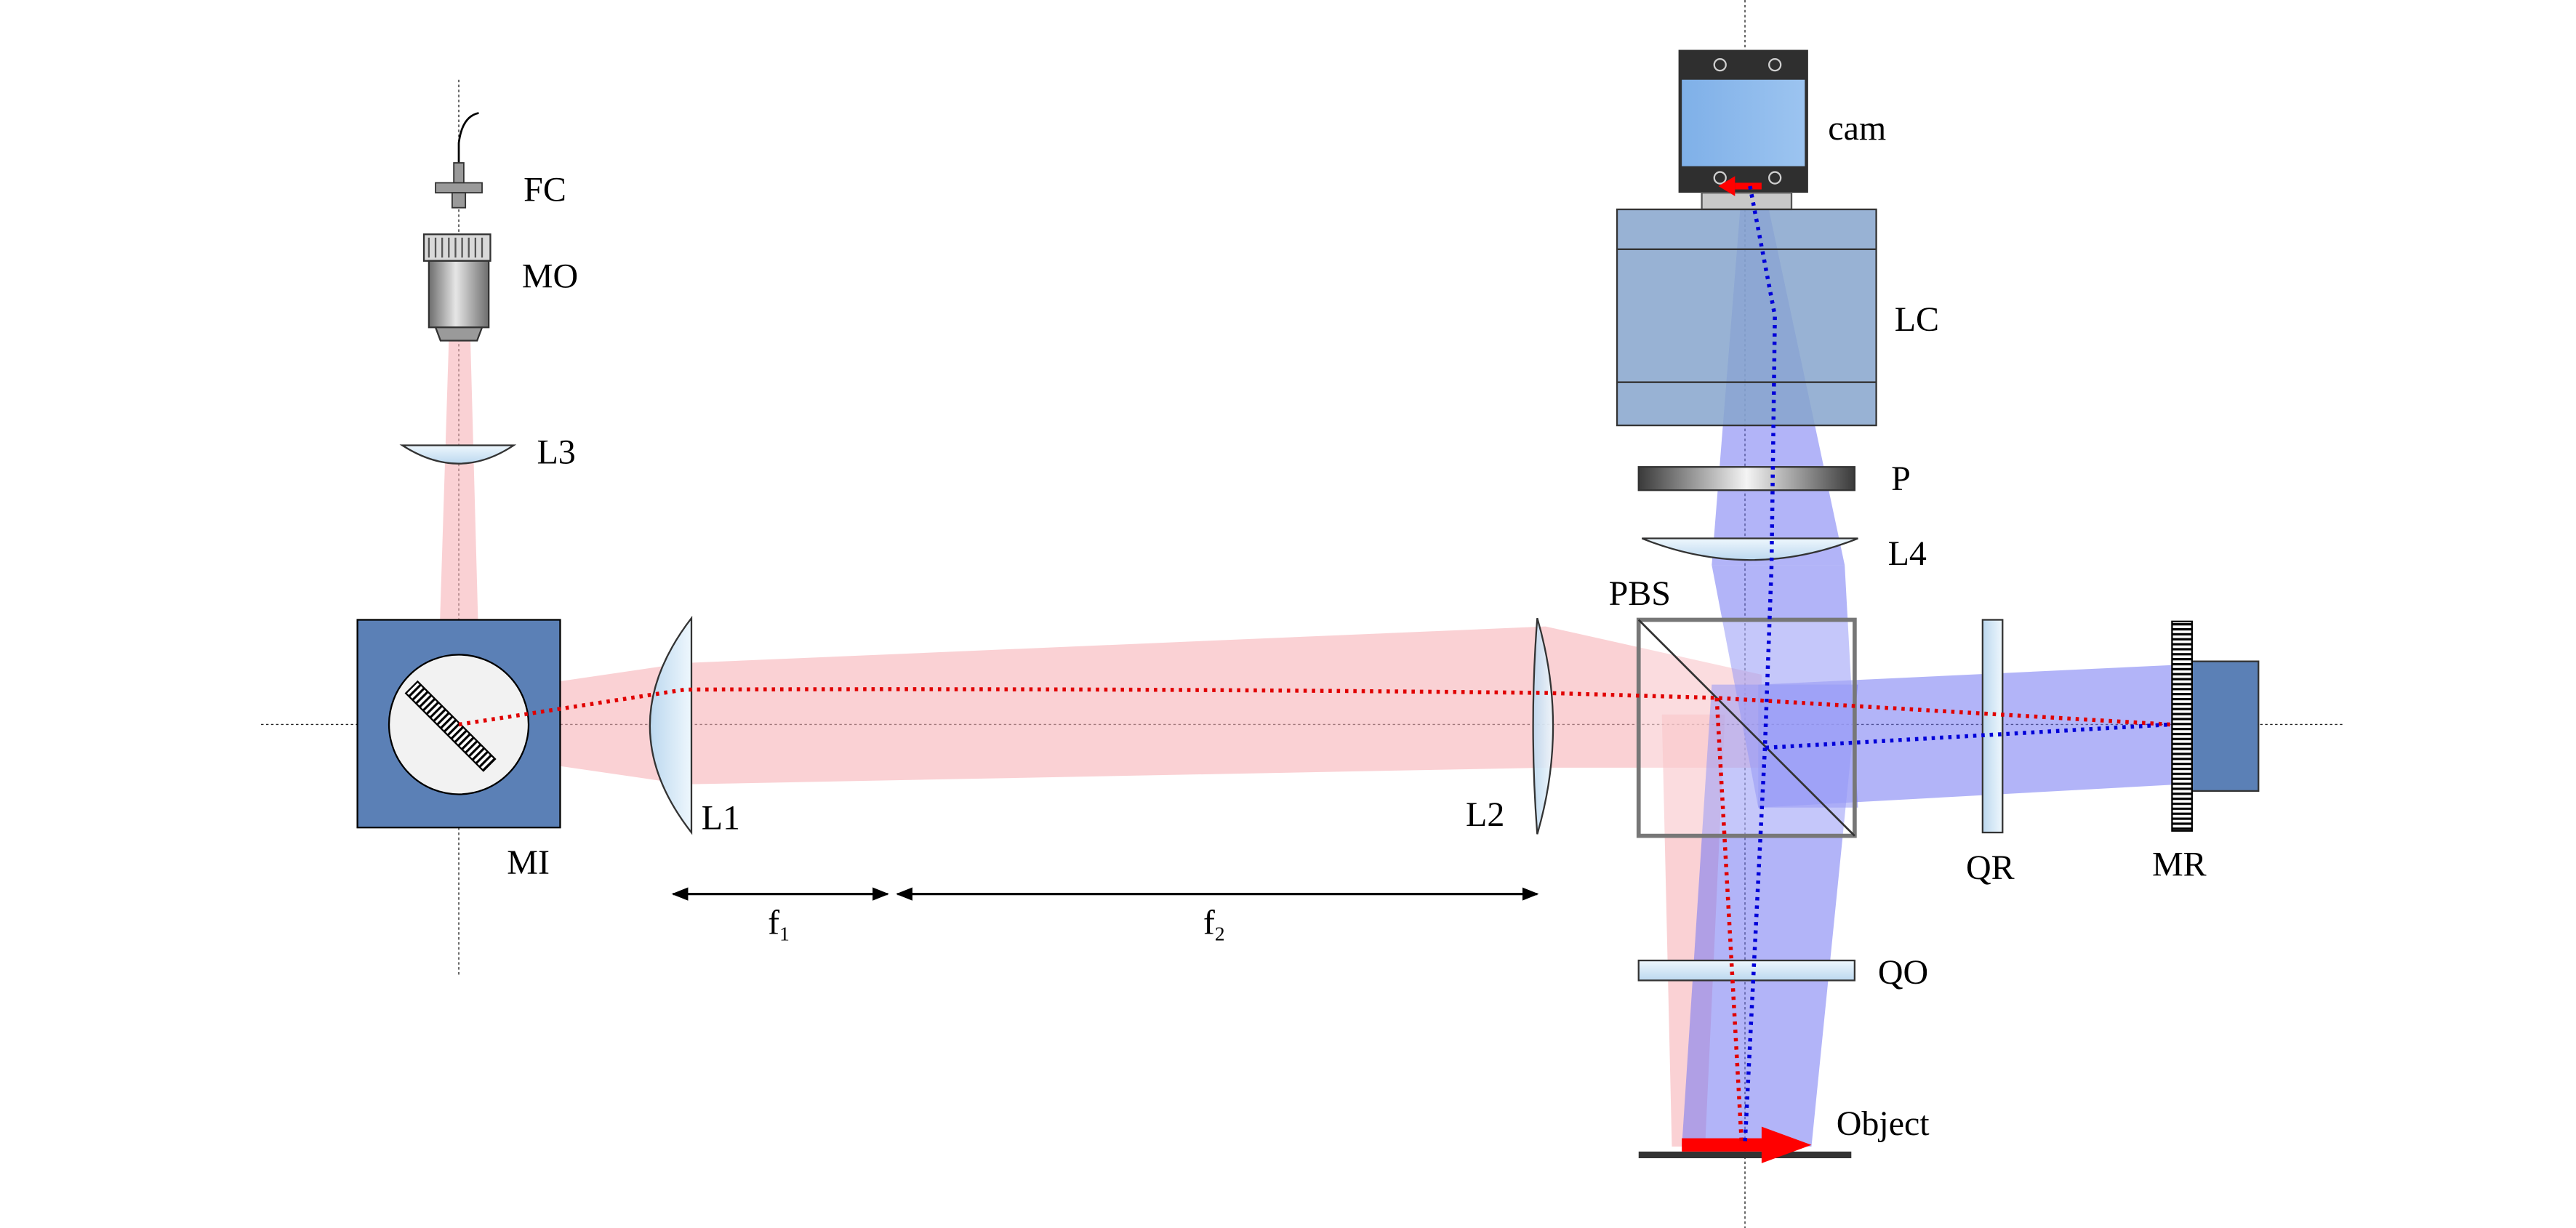 The height and width of the screenshot is (1228, 2576). Describe the element at coordinates (1744, 123) in the screenshot. I see `camera-sensor-window` at that location.